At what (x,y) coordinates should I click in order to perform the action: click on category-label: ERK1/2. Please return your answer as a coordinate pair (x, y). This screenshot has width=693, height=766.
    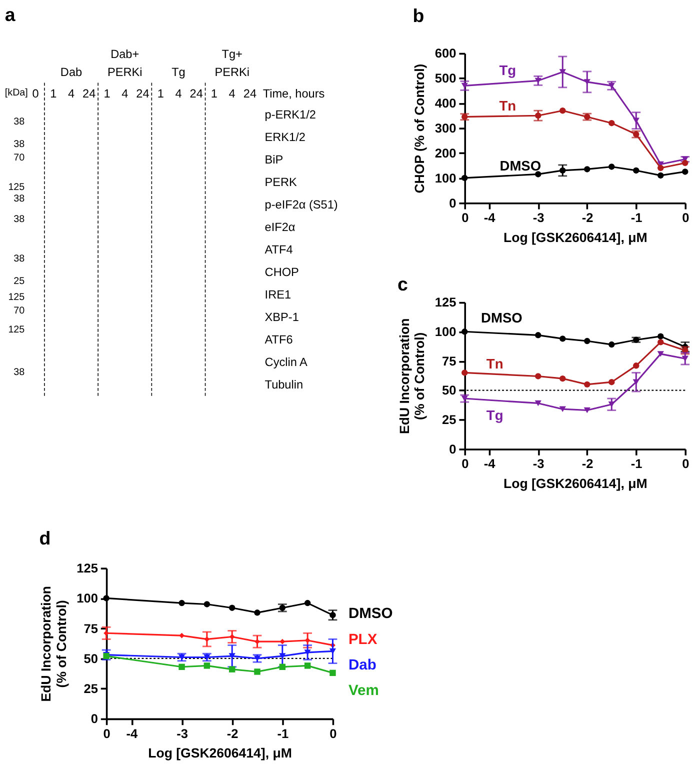
    Looking at the image, I should click on (285, 137).